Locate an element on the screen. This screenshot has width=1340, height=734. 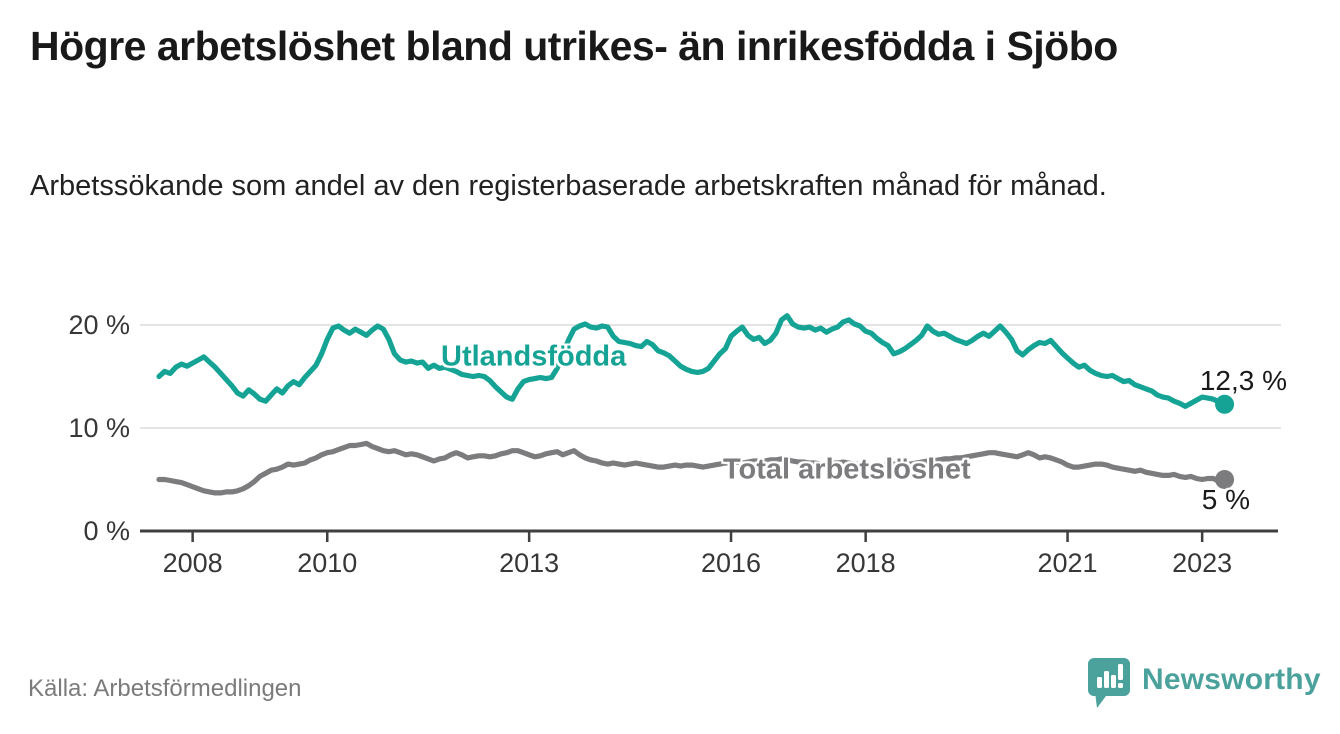
y-axis-tick-label: 20 % is located at coordinates (99, 325).